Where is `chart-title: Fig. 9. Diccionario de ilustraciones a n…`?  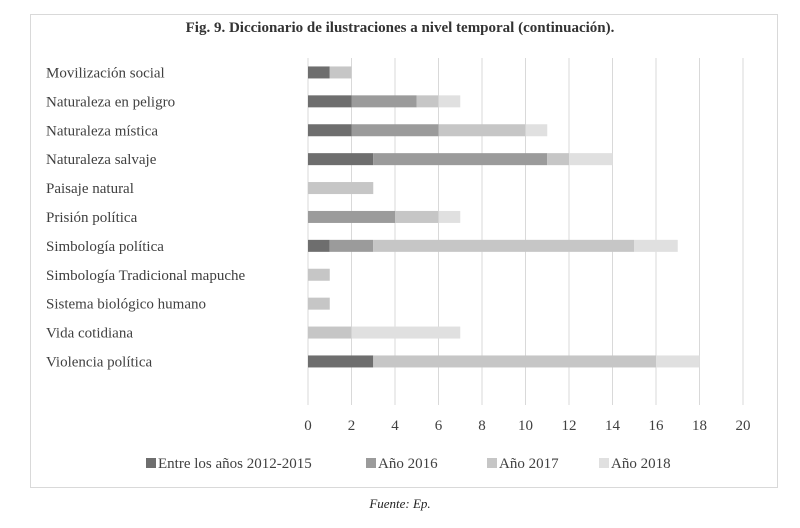
chart-title: Fig. 9. Diccionario de ilustraciones a n… is located at coordinates (400, 28).